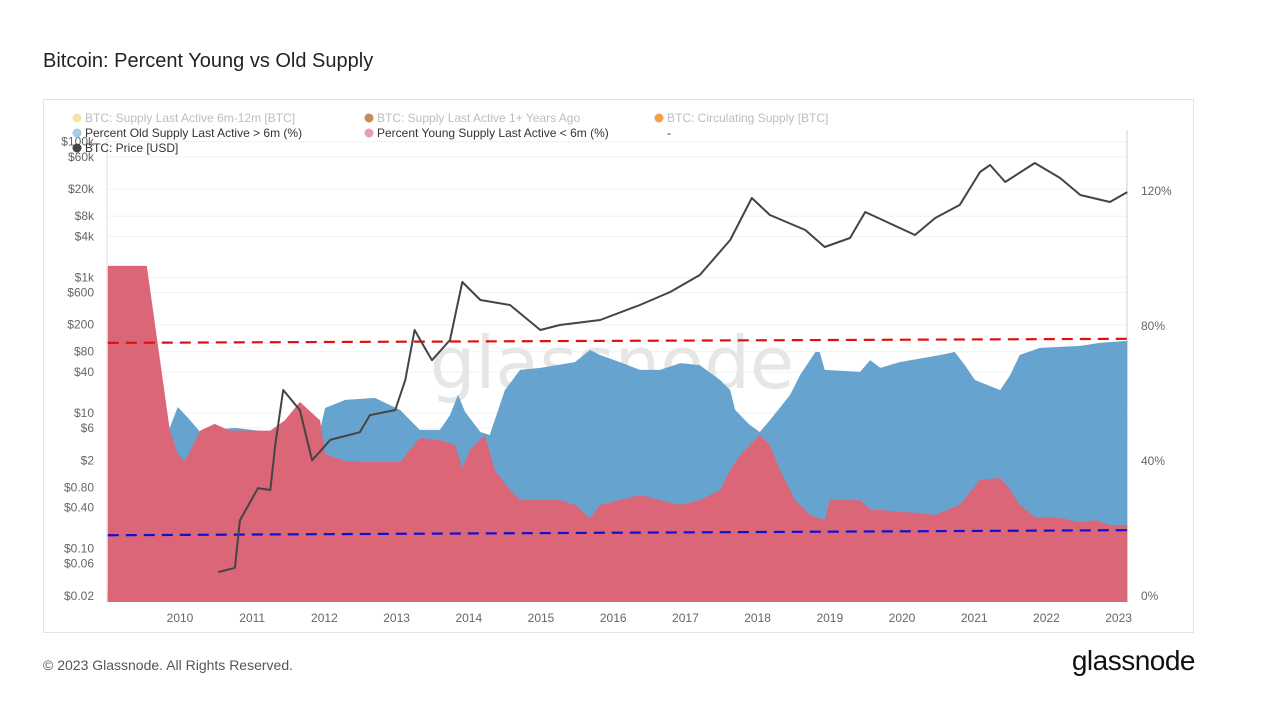 This screenshot has height=712, width=1270. I want to click on page-title: Bitcoin: Percent Young vs Old Supply, so click(208, 61).